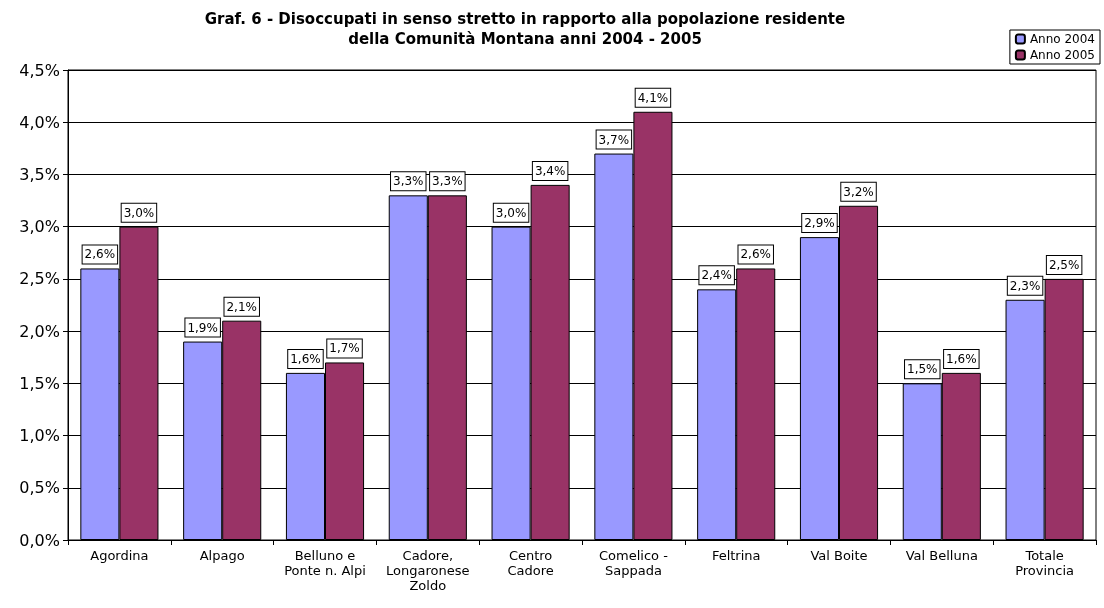 Image resolution: width=1104 pixels, height=608 pixels. Describe the element at coordinates (39, 383) in the screenshot. I see `y-tick-label: 1,5%` at that location.